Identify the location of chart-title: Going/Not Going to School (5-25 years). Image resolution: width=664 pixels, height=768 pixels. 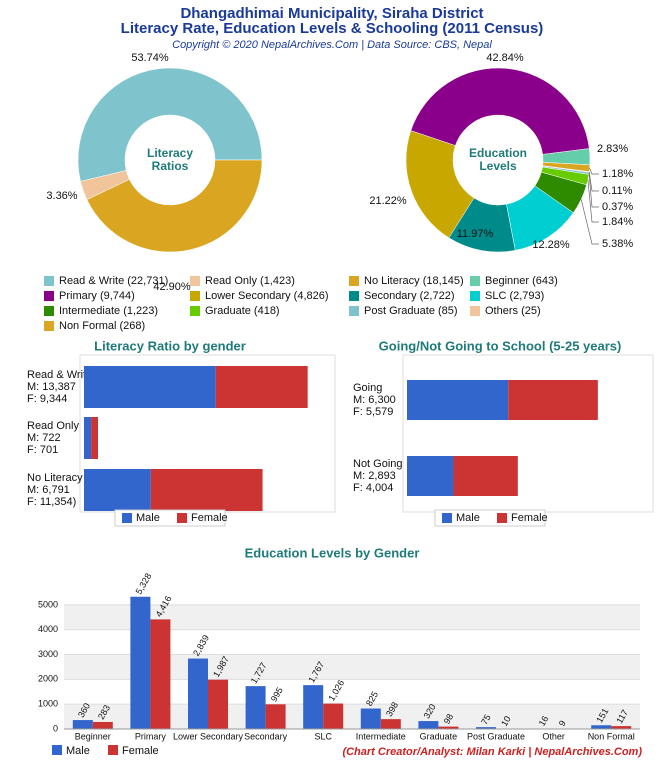
(500, 345).